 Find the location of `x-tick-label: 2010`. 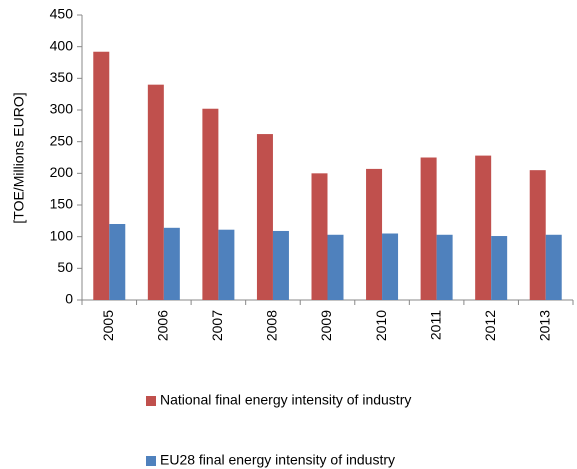

x-tick-label: 2010 is located at coordinates (381, 325).